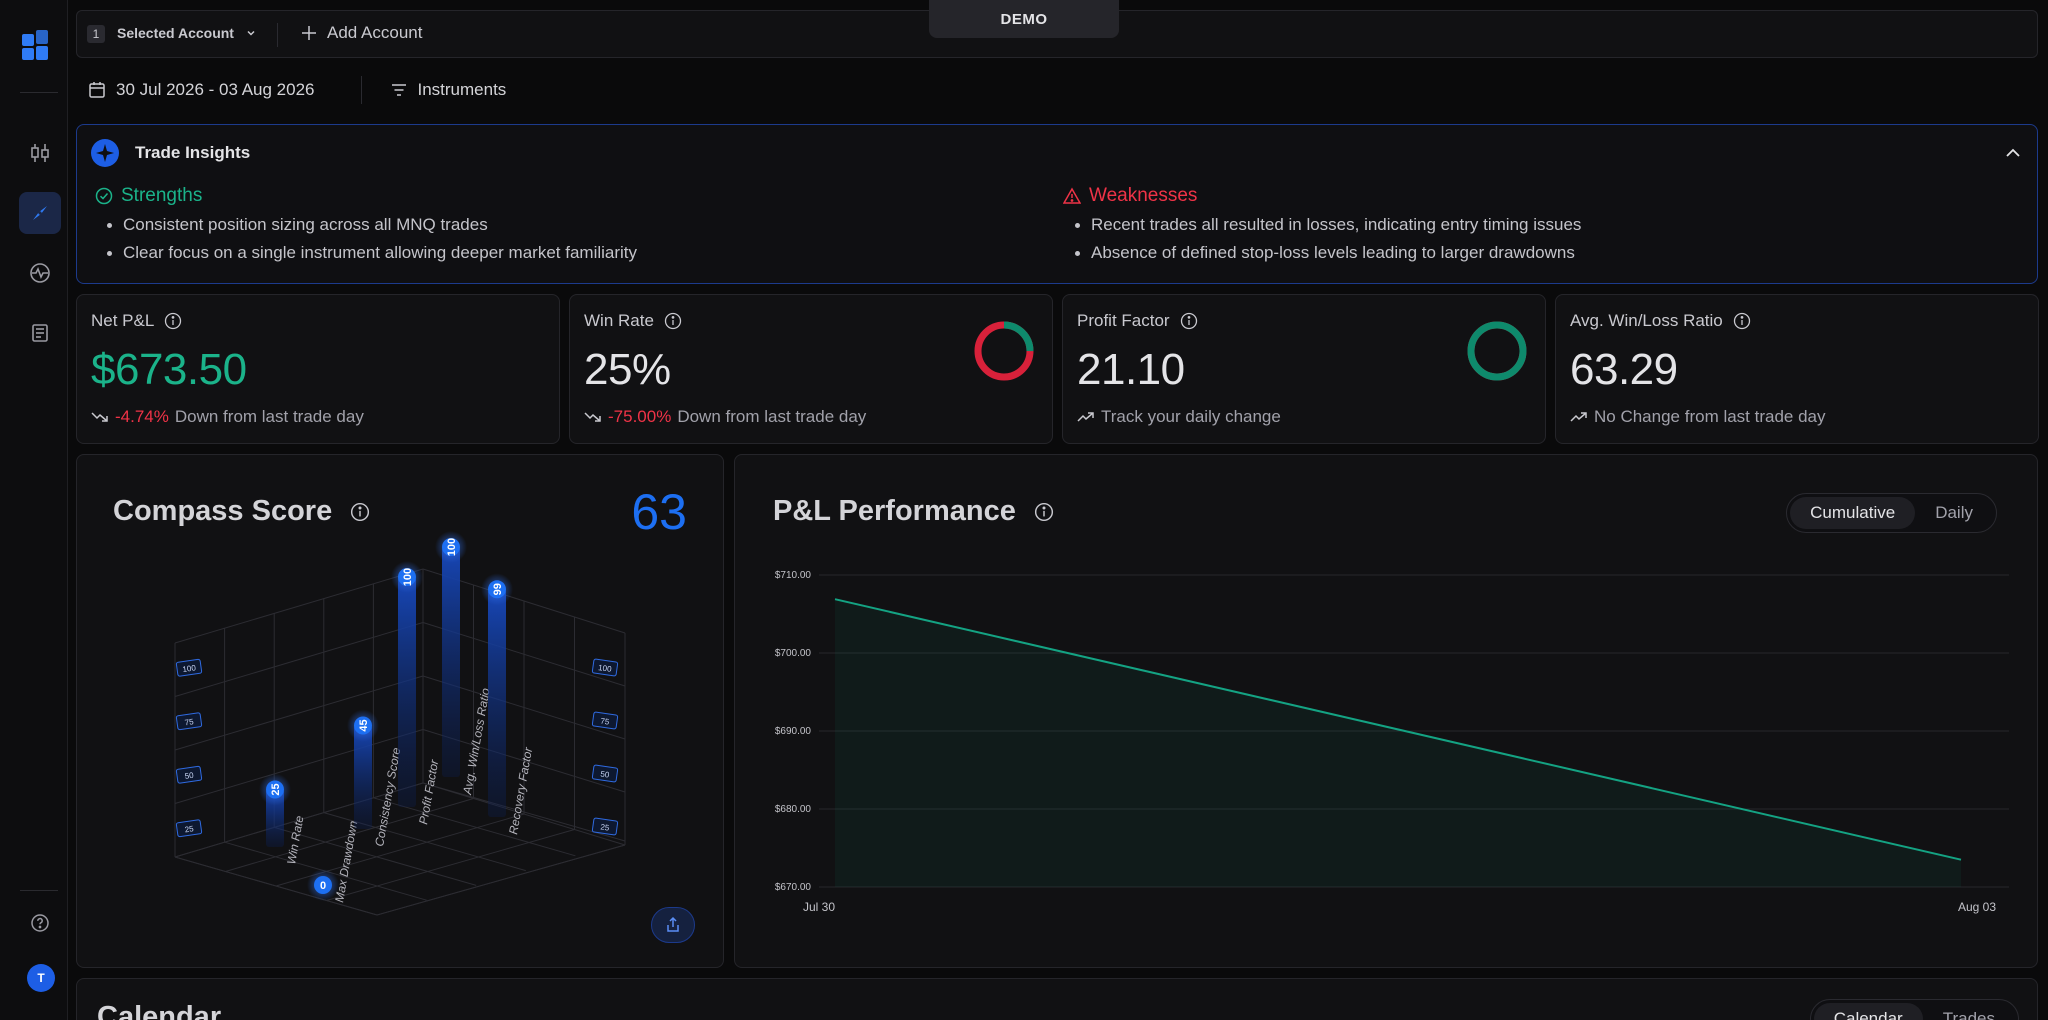 The image size is (2048, 1020). Describe the element at coordinates (159, 1010) in the screenshot. I see `panel-title: Calendar` at that location.